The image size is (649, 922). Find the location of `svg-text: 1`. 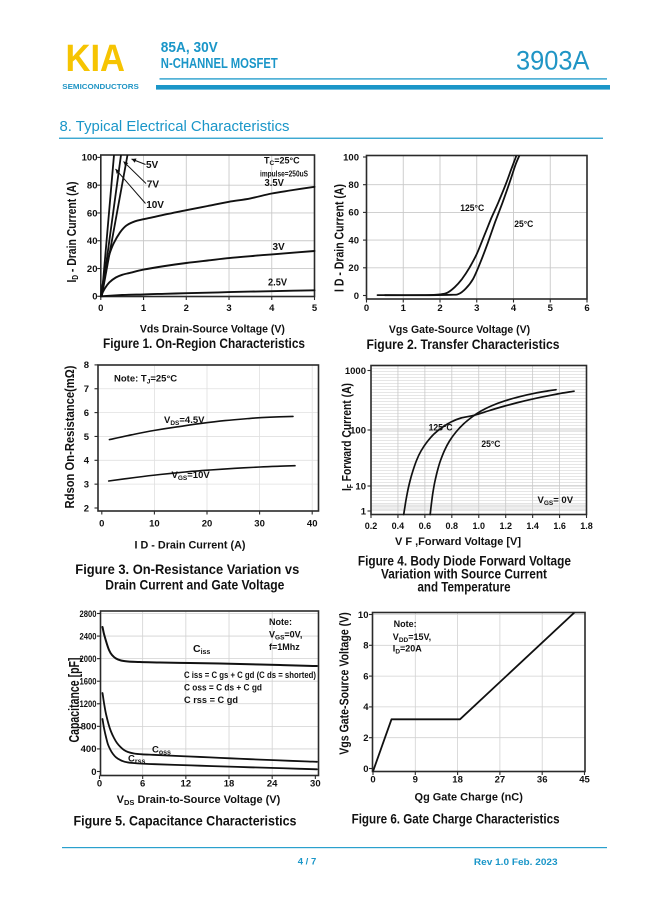

svg-text: 1 is located at coordinates (144, 308).